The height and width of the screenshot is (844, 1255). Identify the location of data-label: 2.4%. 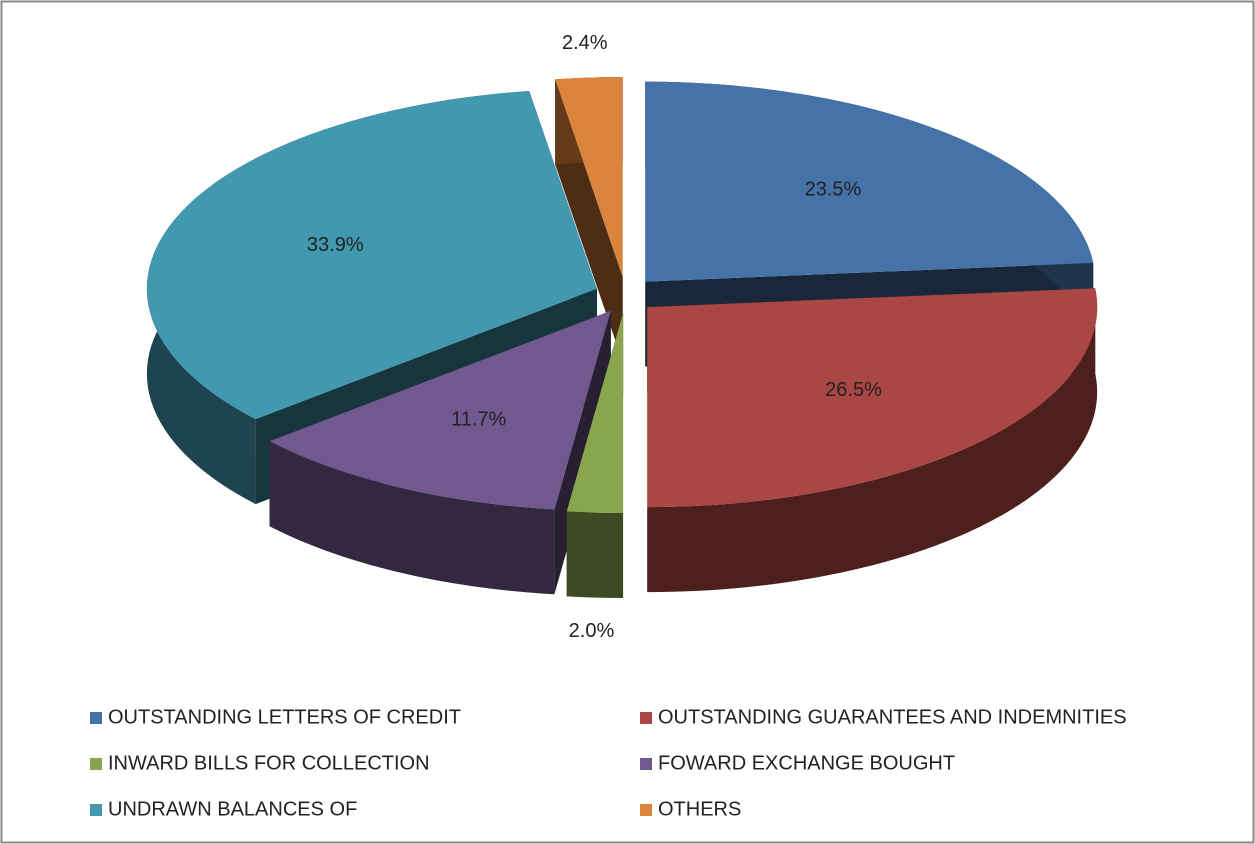
(585, 43).